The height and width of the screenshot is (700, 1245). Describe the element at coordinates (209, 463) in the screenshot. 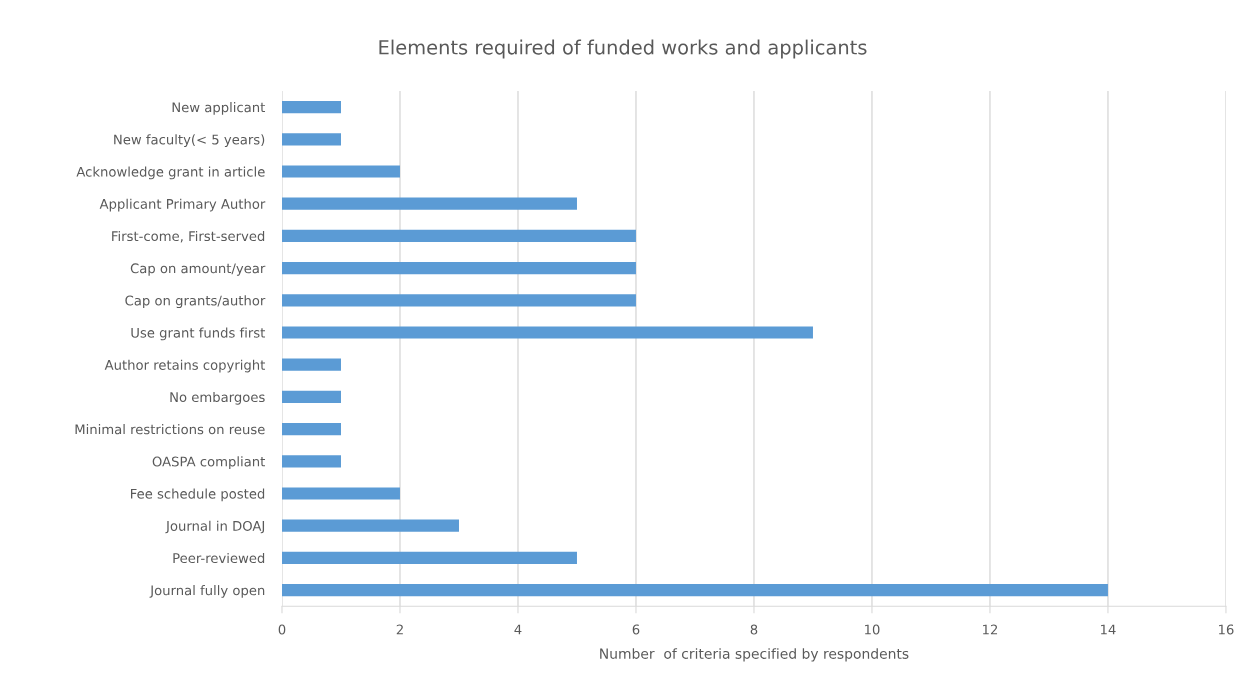

I see `y-tick-label: OASPA compliant` at that location.